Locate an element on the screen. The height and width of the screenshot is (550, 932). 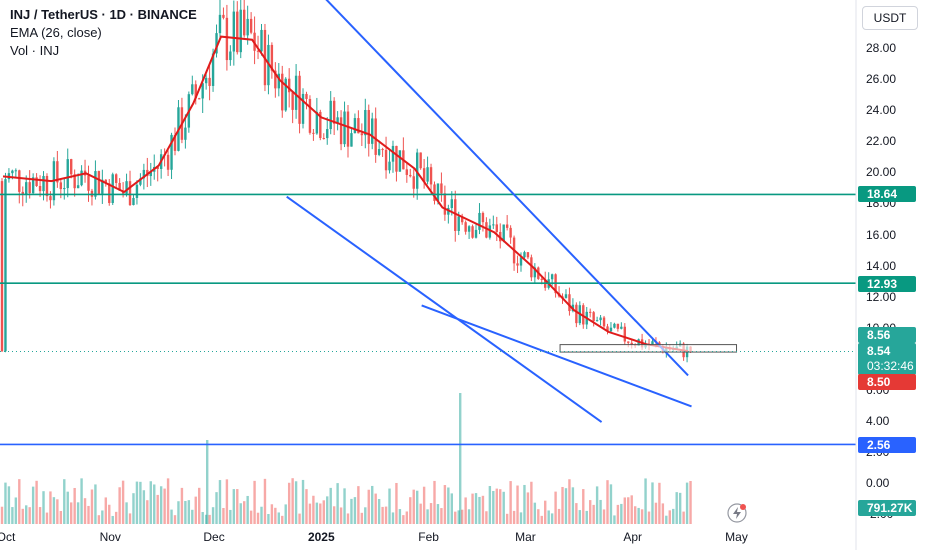
last-price-label: 8.54 is located at coordinates (879, 351).